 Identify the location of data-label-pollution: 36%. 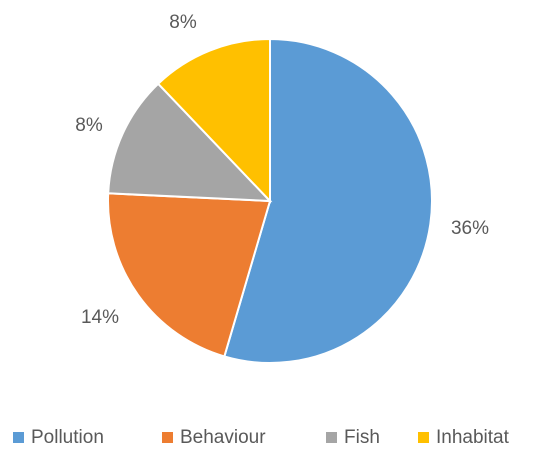
(470, 228).